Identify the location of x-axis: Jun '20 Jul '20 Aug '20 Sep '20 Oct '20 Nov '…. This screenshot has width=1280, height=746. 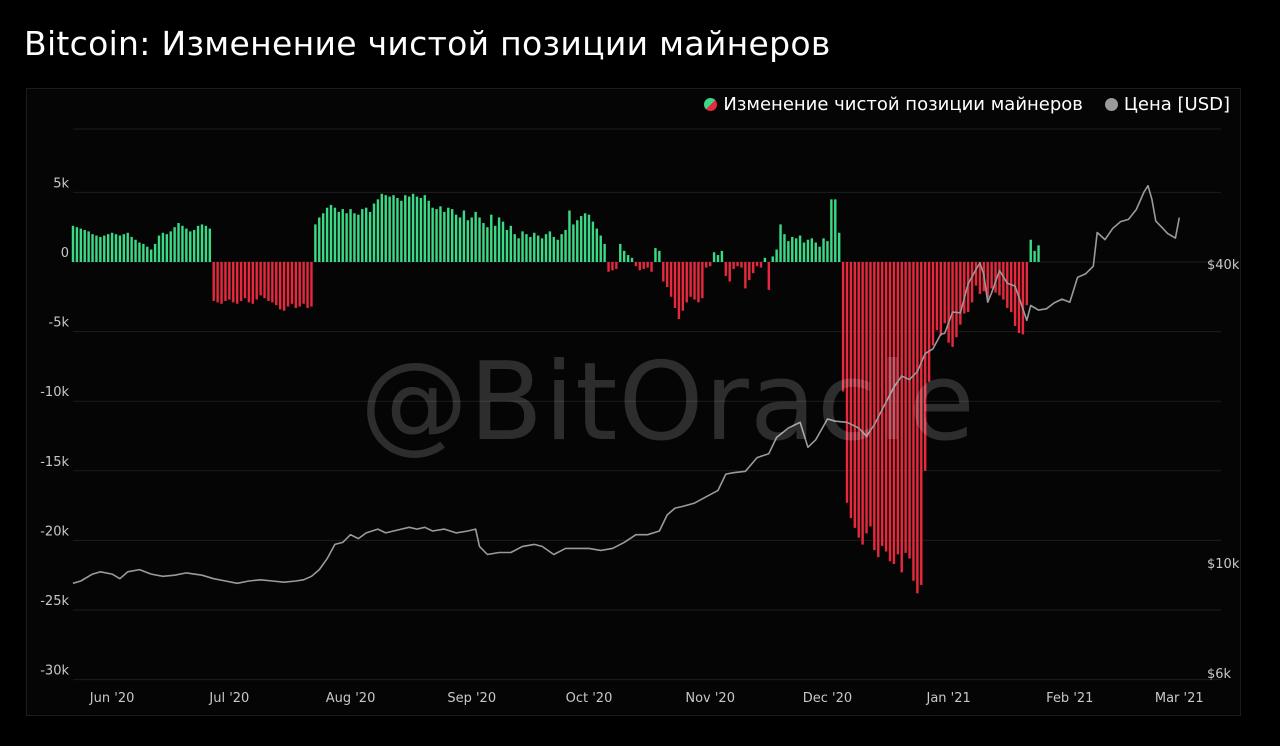
(646, 698).